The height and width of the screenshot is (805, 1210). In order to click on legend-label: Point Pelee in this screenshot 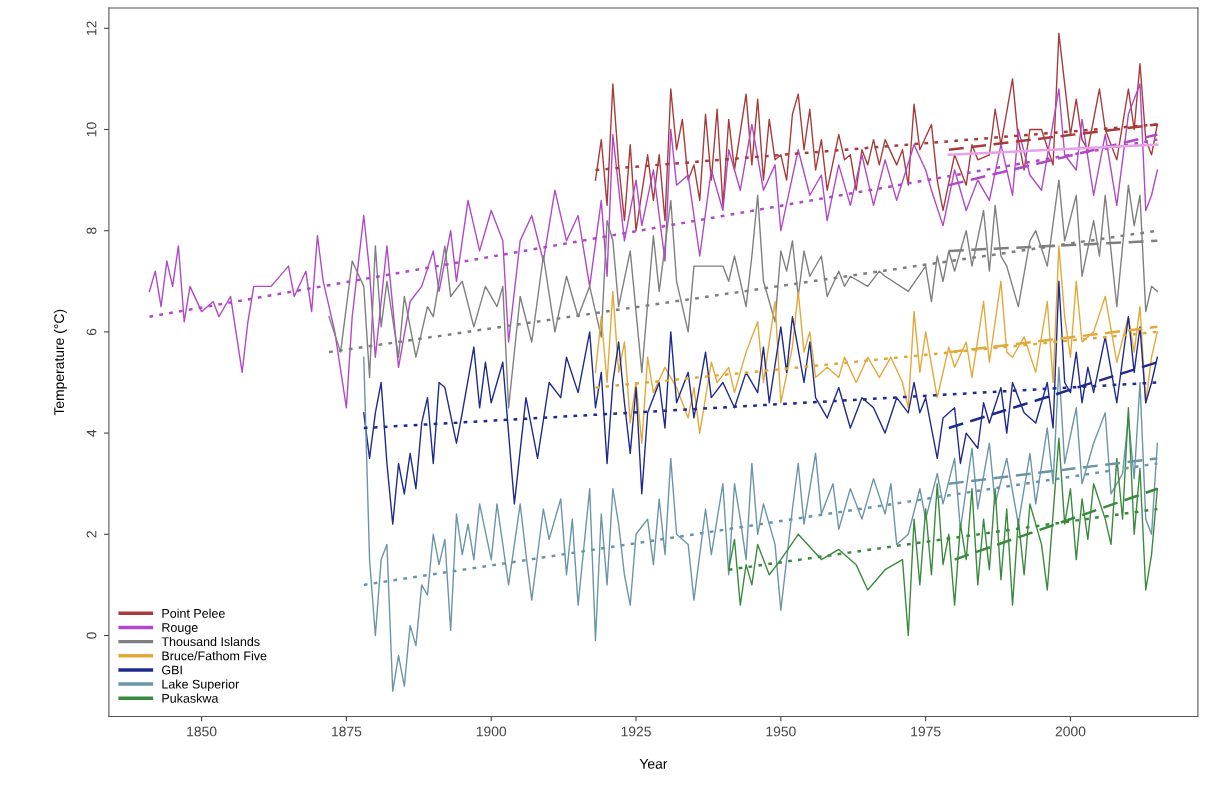, I will do `click(193, 613)`.